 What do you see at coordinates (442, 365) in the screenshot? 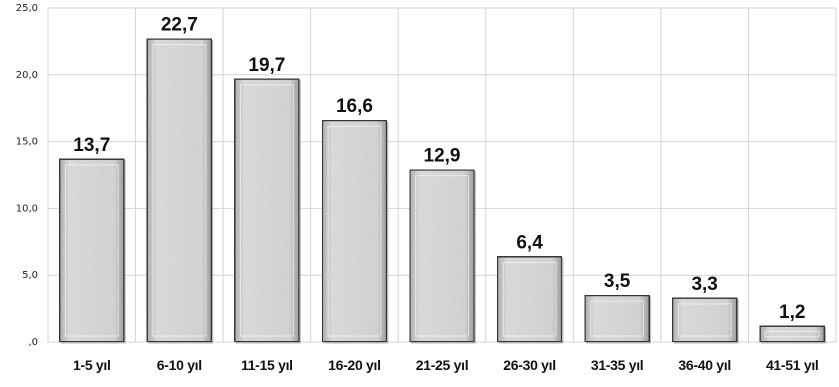
I see `x-tick-label: 21-25 yıl` at bounding box center [442, 365].